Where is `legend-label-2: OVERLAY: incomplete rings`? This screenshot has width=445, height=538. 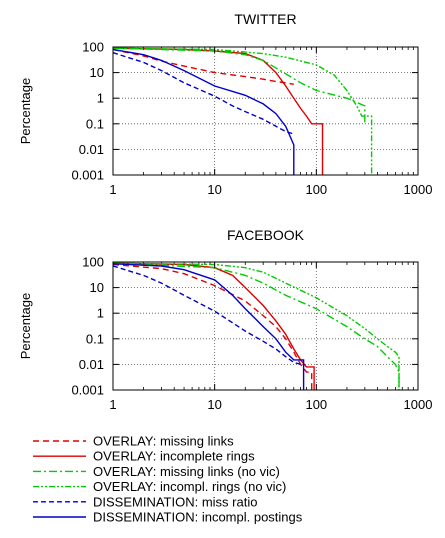
legend-label-2: OVERLAY: incomplete rings is located at coordinates (174, 456).